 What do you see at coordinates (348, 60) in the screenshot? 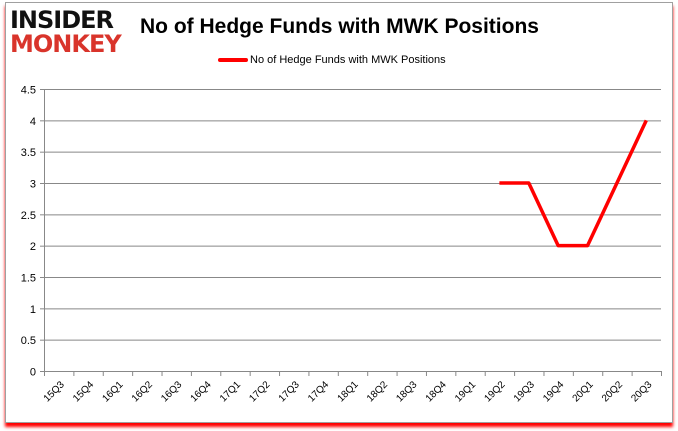
I see `legend-label: No of Hedge Funds with MWK Positions` at bounding box center [348, 60].